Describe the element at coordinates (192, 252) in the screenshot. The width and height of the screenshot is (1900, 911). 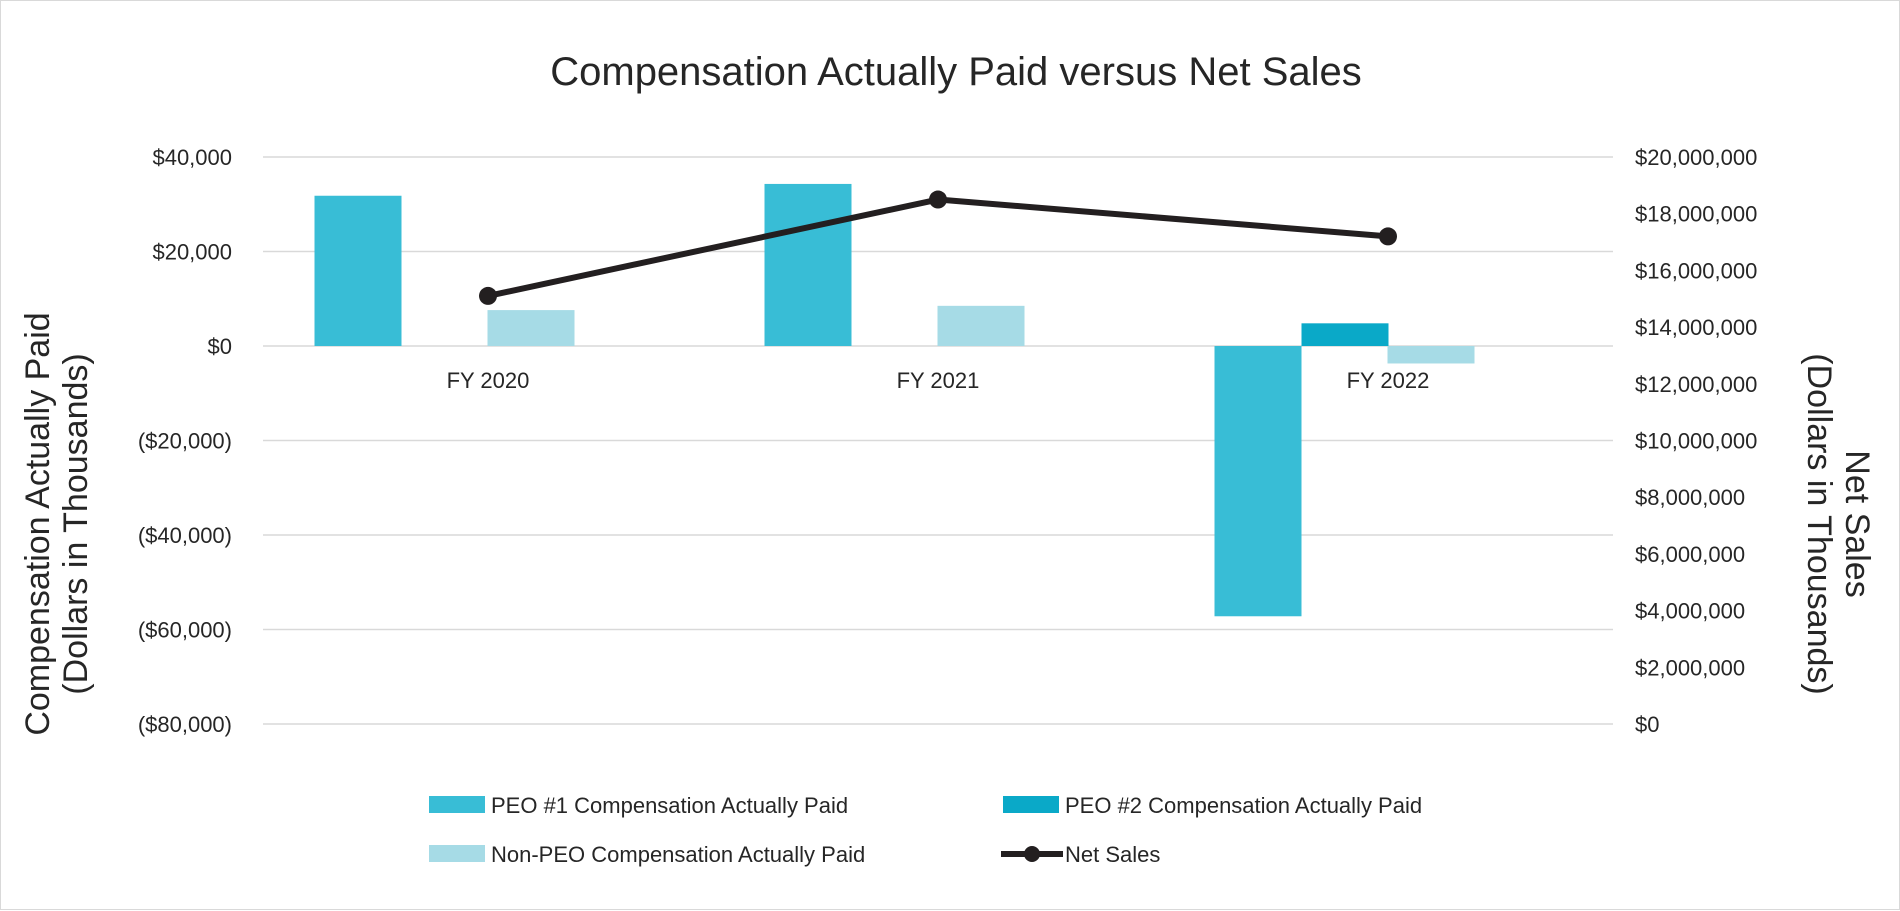
I see `left-tick-label: $20,000` at that location.